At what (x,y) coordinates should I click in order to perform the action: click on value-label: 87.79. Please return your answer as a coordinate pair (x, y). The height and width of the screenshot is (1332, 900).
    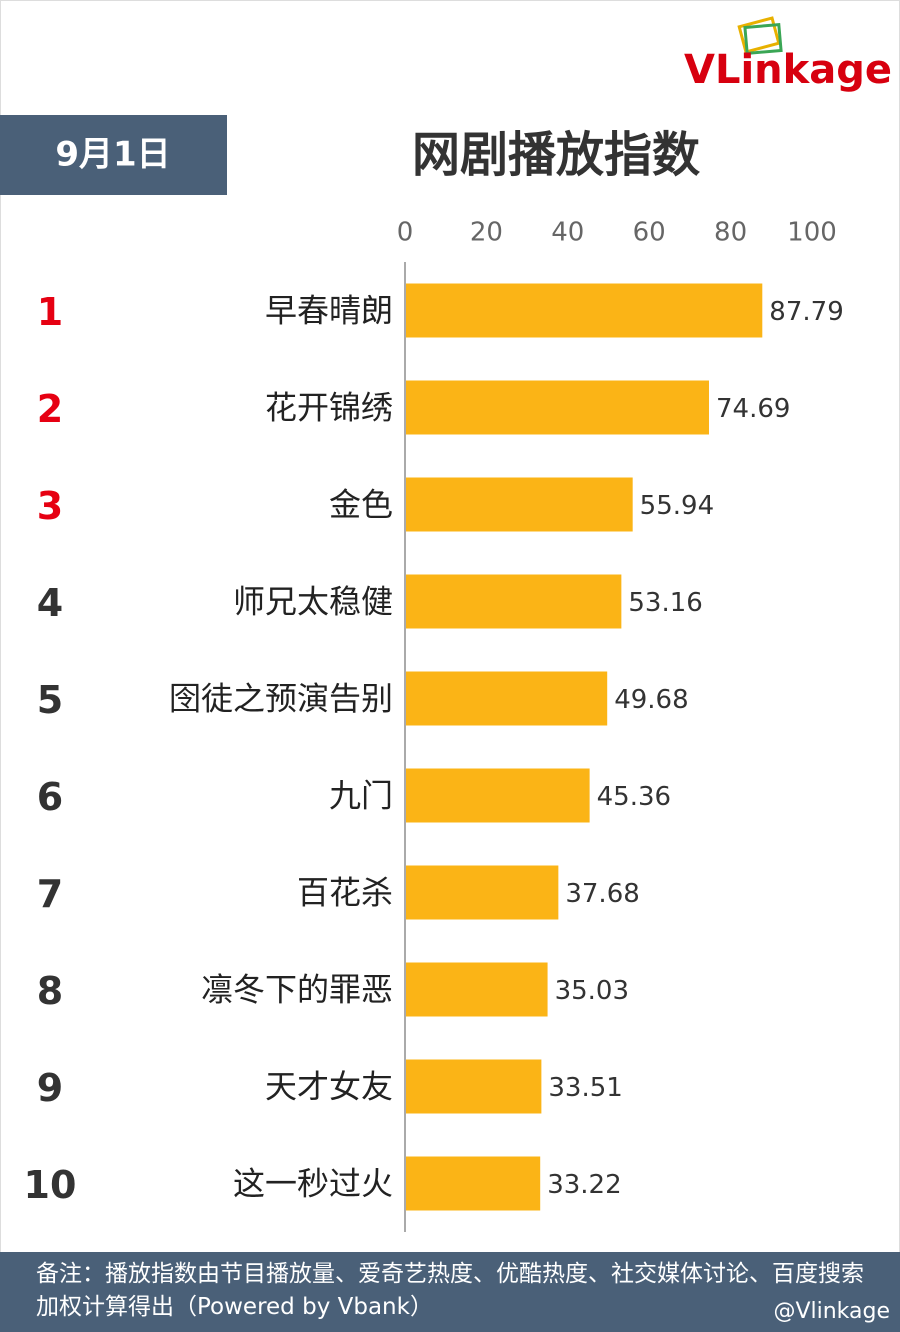
    Looking at the image, I should click on (806, 312).